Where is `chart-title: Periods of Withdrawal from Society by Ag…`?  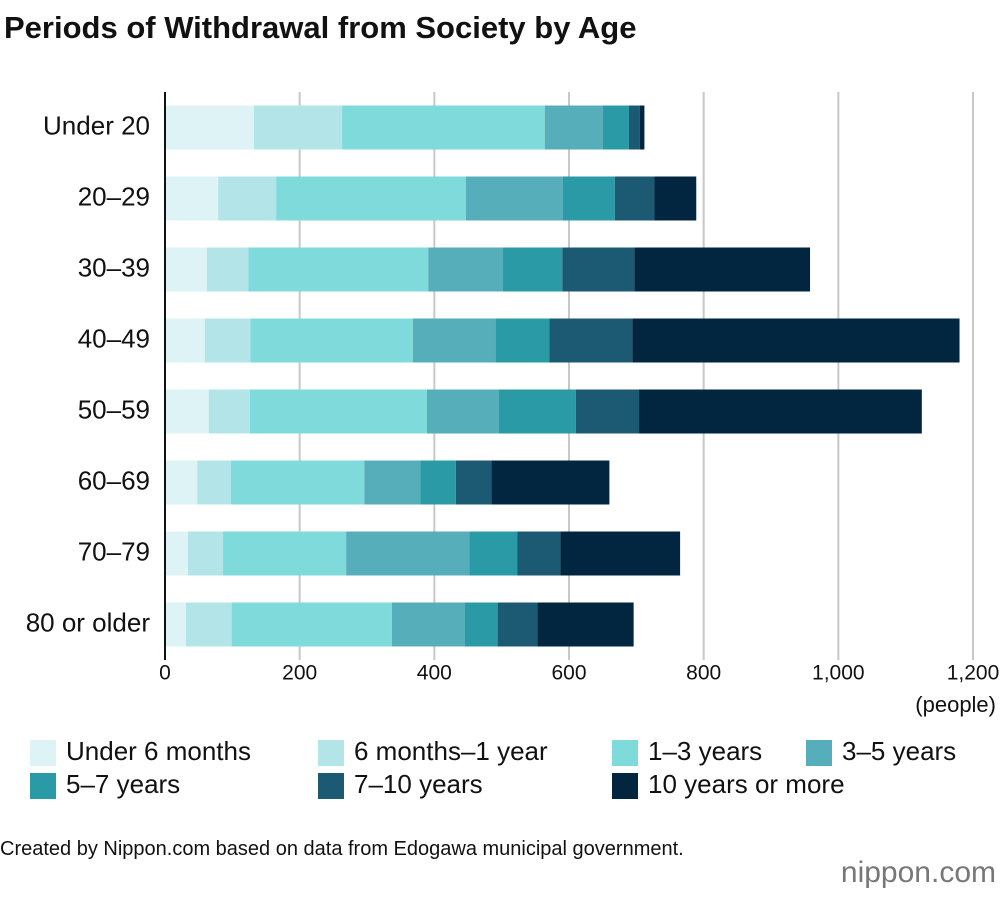
chart-title: Periods of Withdrawal from Society by Ag… is located at coordinates (320, 27).